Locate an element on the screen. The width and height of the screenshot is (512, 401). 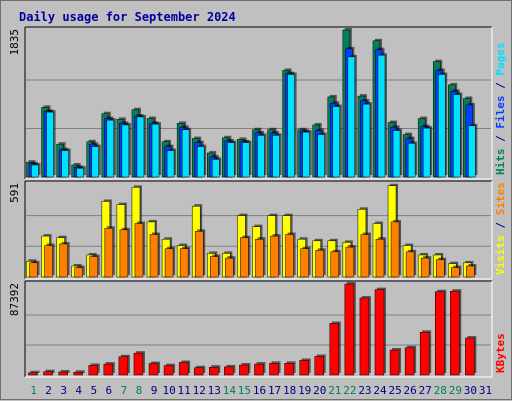
panel-1-ymax-label: 1835 is located at coordinates (14, 42).